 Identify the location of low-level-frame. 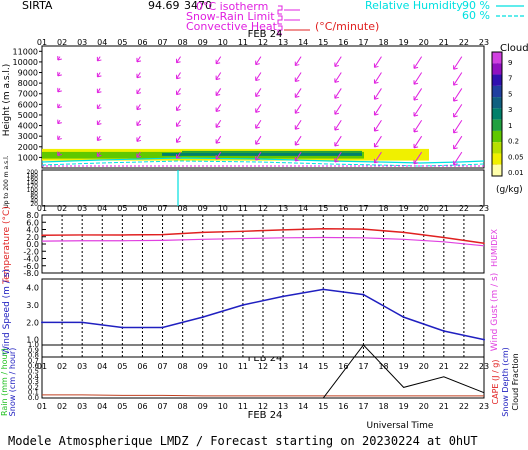
(263, 188).